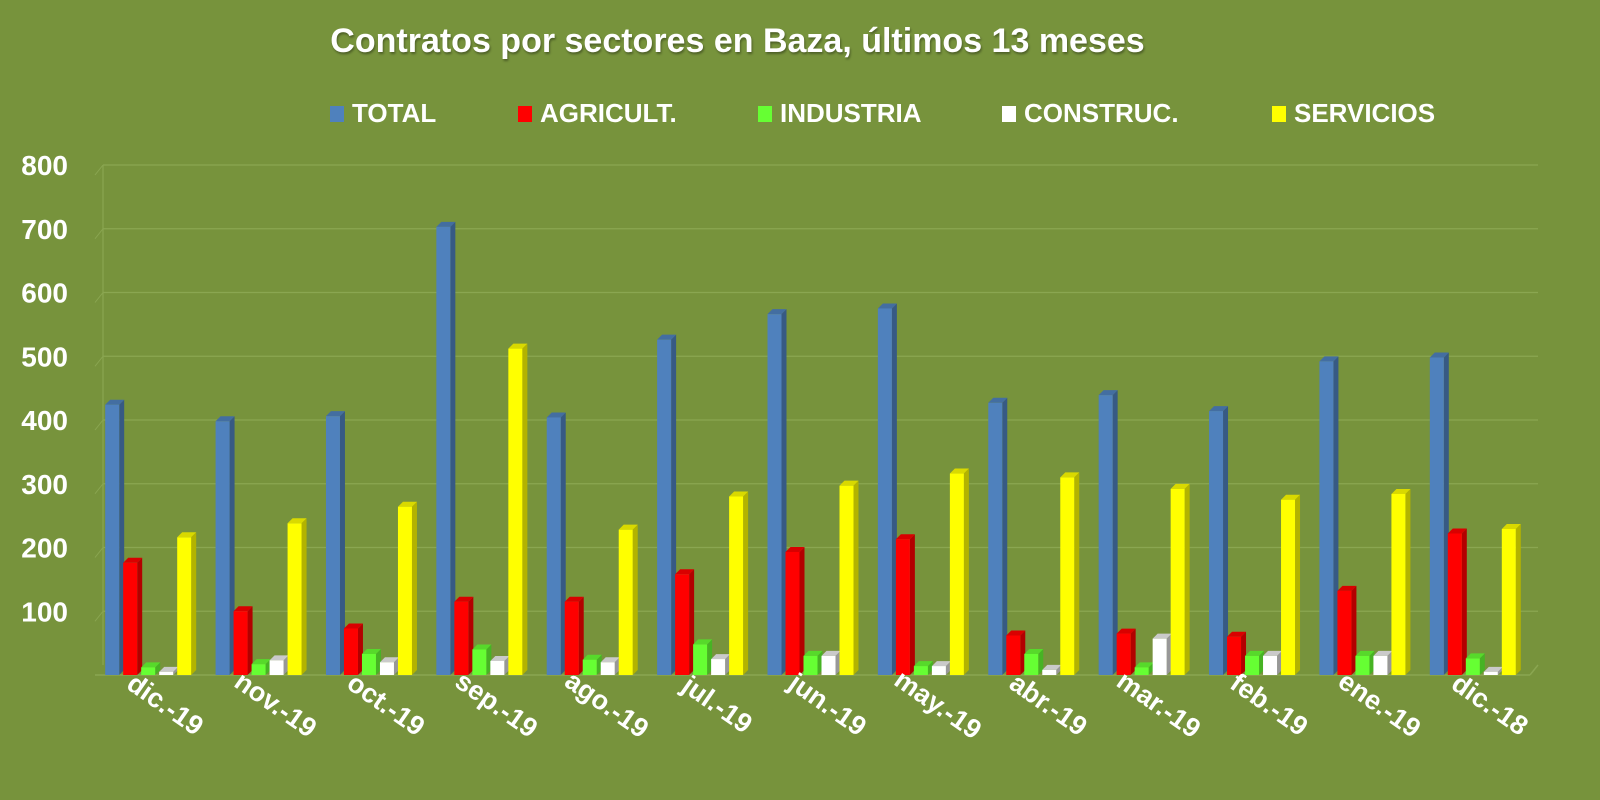  What do you see at coordinates (827, 704) in the screenshot?
I see `x-tick-label: jun.-19` at bounding box center [827, 704].